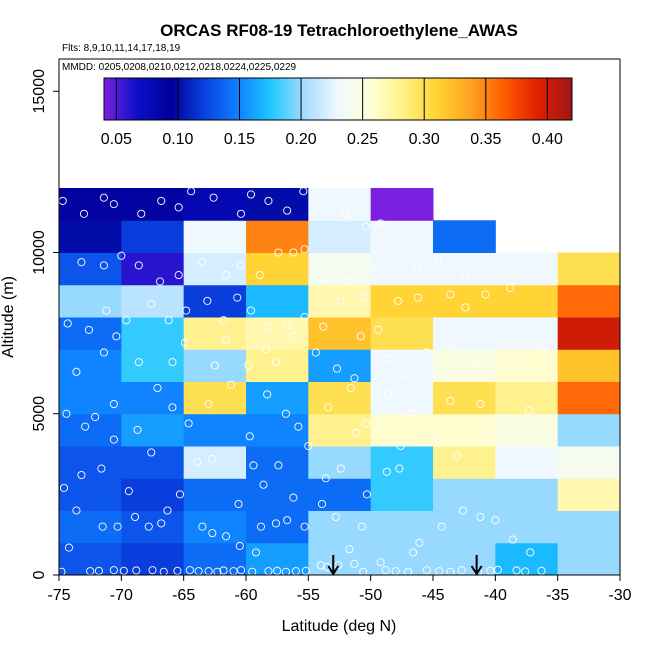  What do you see at coordinates (58, 595) in the screenshot?
I see `x-tick-label: -75` at bounding box center [58, 595].